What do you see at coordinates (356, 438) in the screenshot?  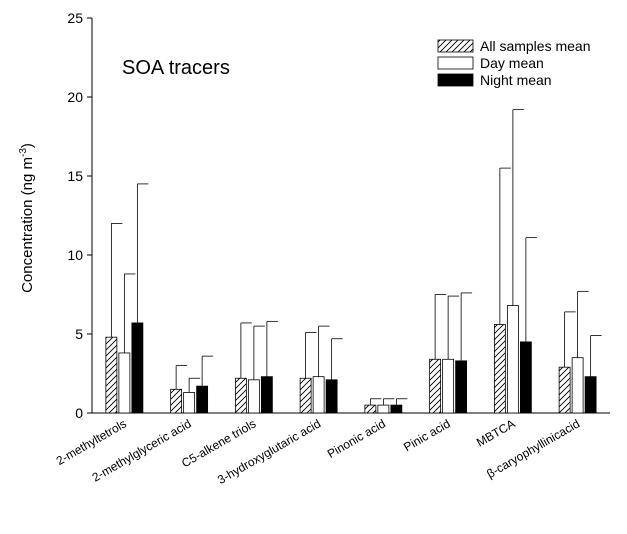 I see `x-tick-label: Pinonic acid` at bounding box center [356, 438].